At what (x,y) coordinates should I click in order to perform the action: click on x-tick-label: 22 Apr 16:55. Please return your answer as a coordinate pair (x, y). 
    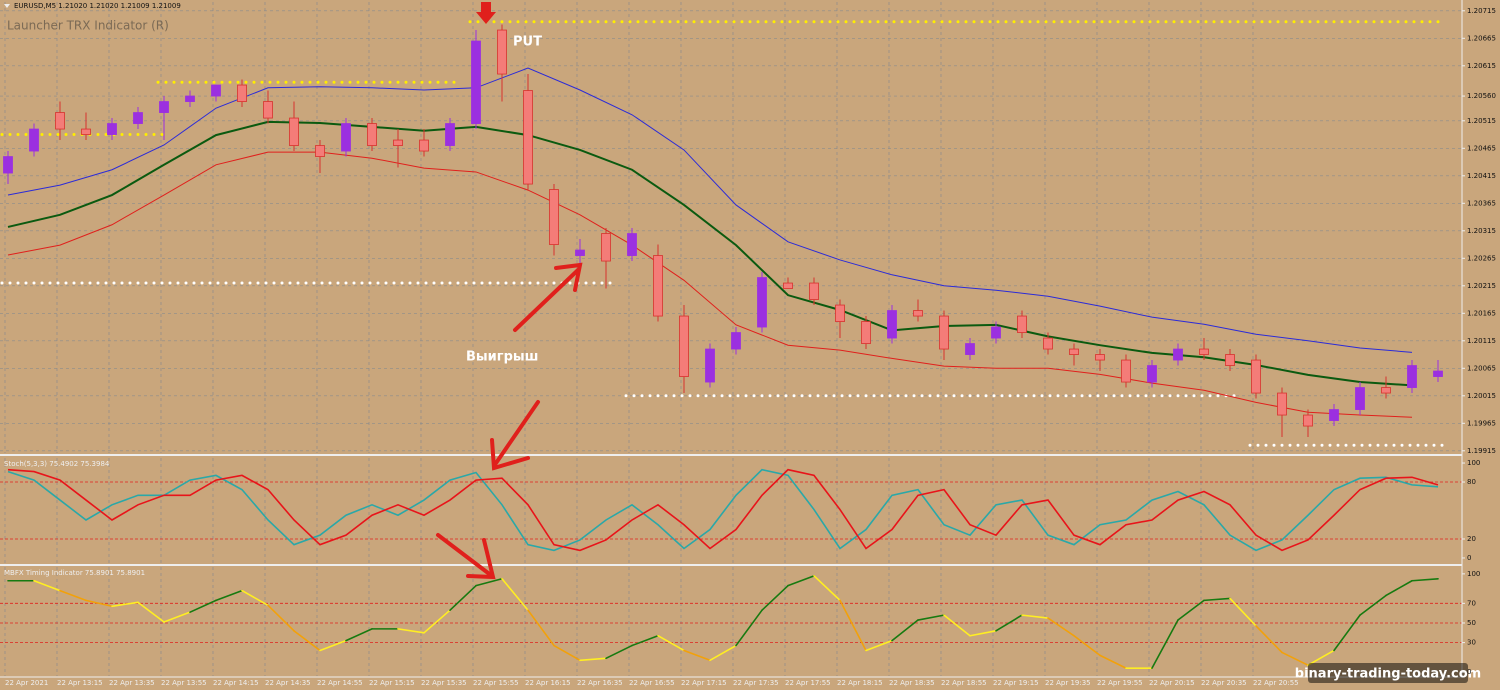
    Looking at the image, I should click on (652, 683).